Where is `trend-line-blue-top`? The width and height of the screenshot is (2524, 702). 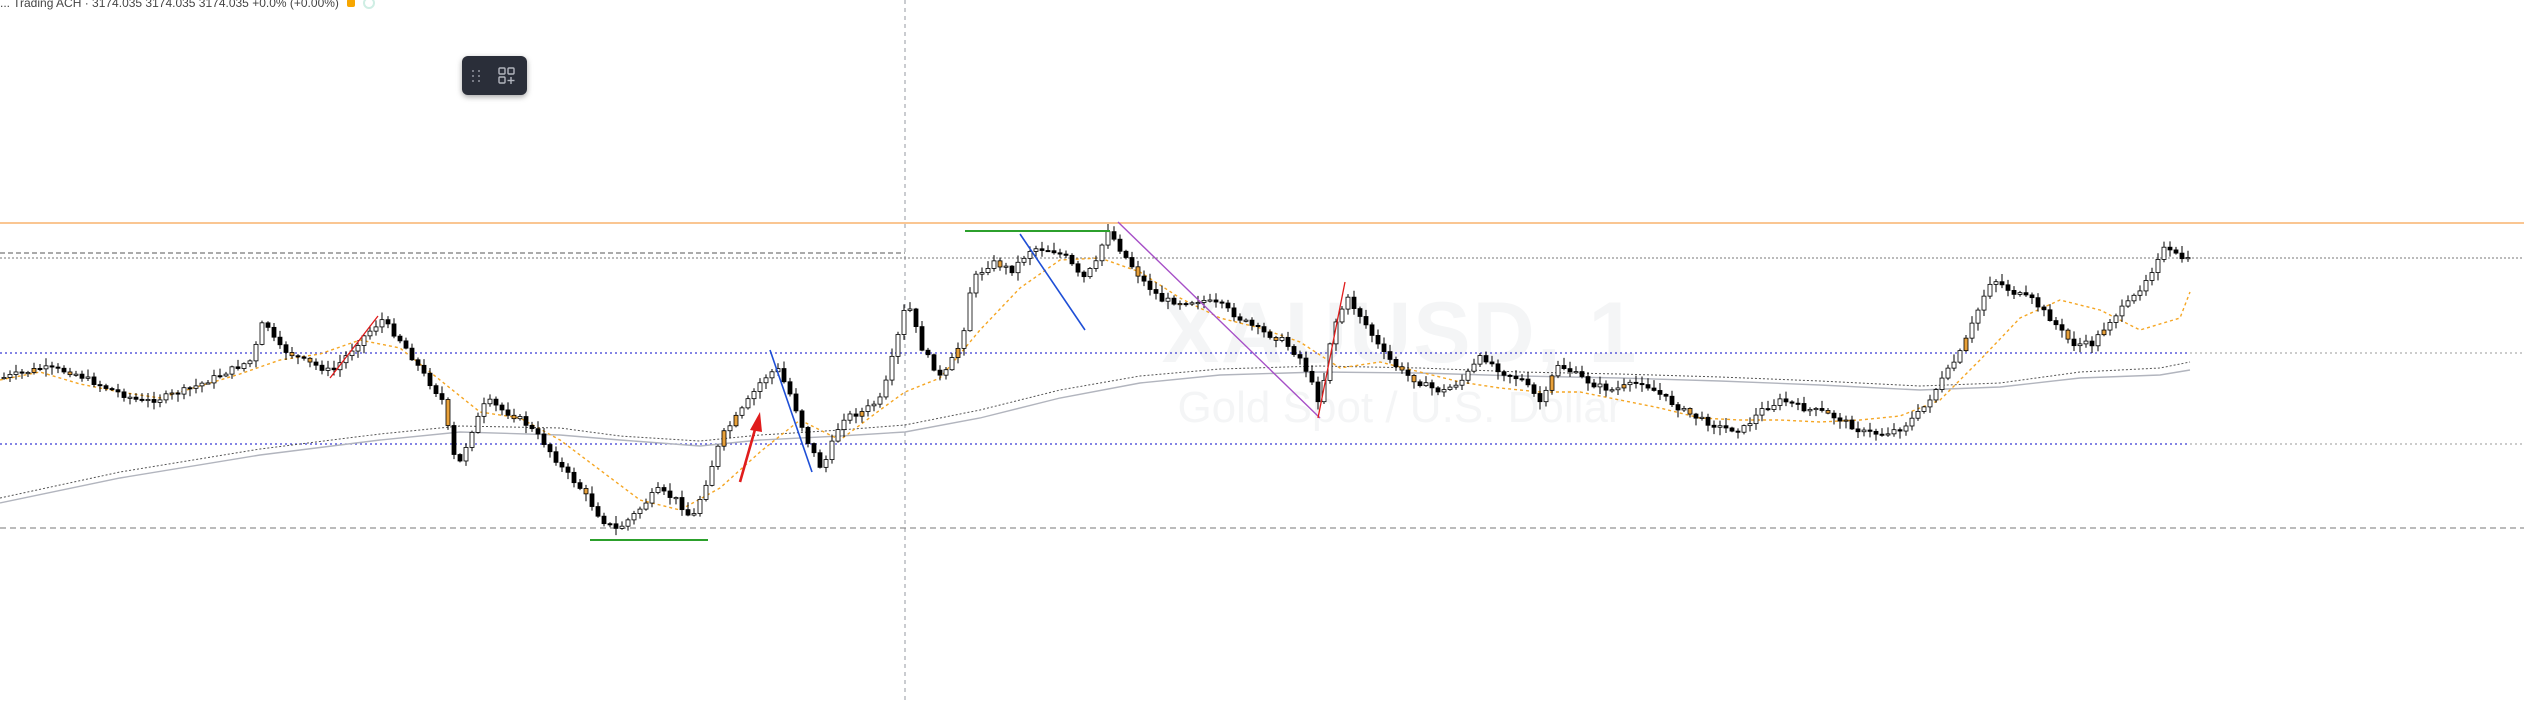 trend-line-blue-top is located at coordinates (1052, 282).